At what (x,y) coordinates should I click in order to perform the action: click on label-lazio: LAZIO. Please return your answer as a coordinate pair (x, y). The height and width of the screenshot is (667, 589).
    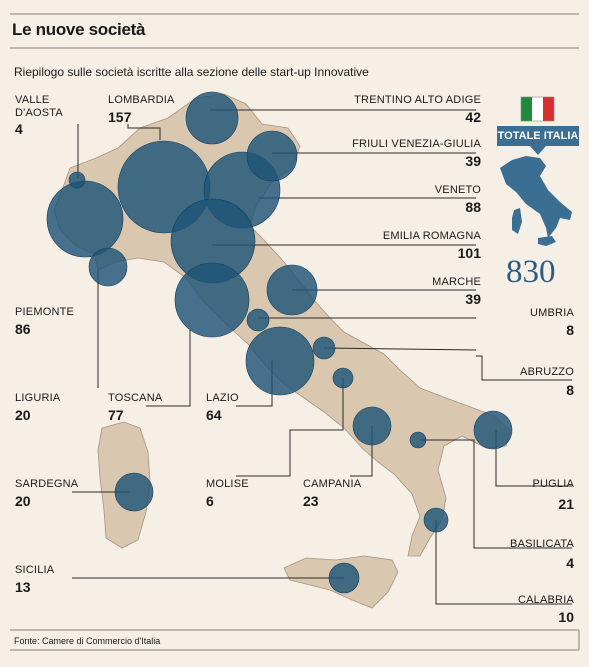
    Looking at the image, I should click on (222, 398).